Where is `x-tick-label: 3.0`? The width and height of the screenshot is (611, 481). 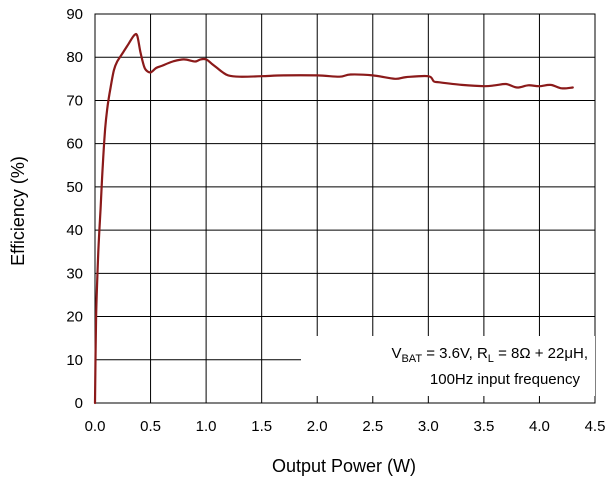 x-tick-label: 3.0 is located at coordinates (428, 426).